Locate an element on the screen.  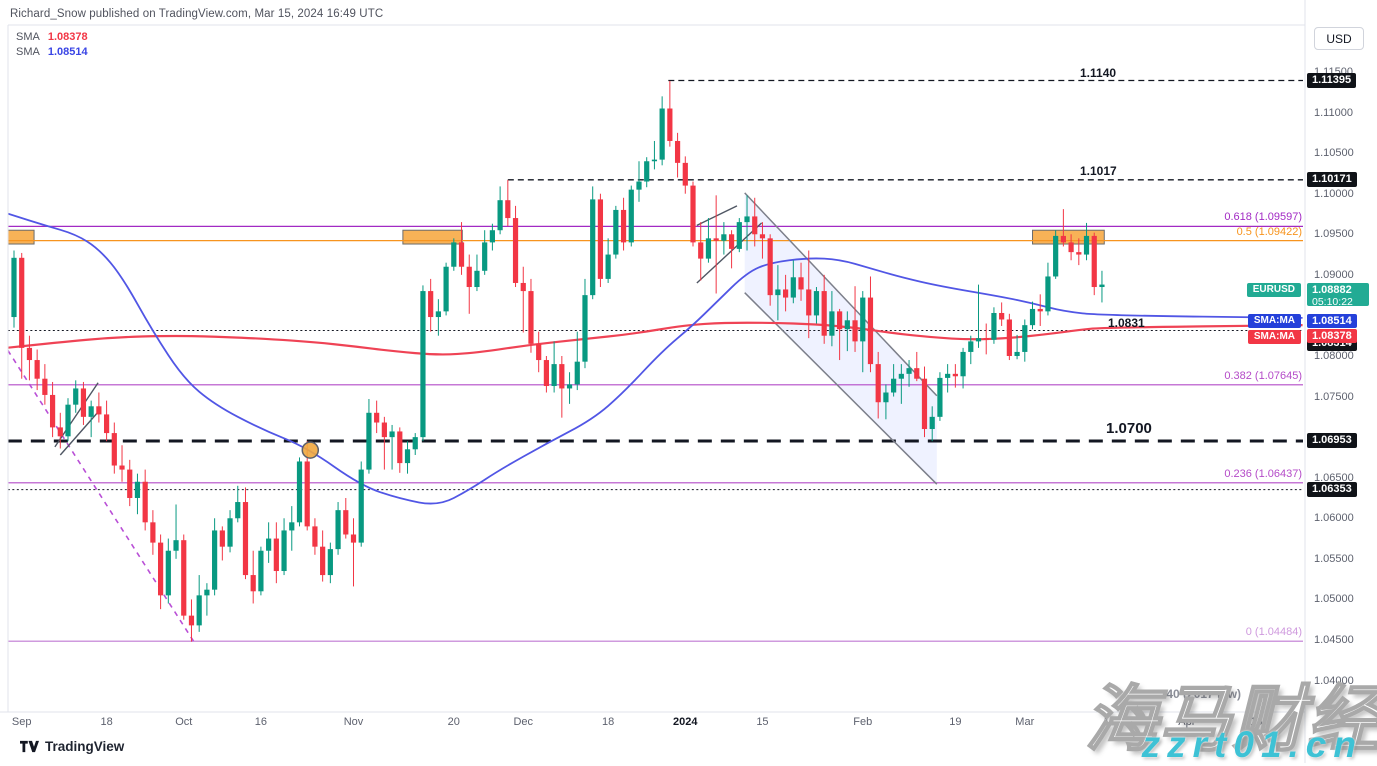
level-annotation-text: 1.1017 is located at coordinates (1098, 171).